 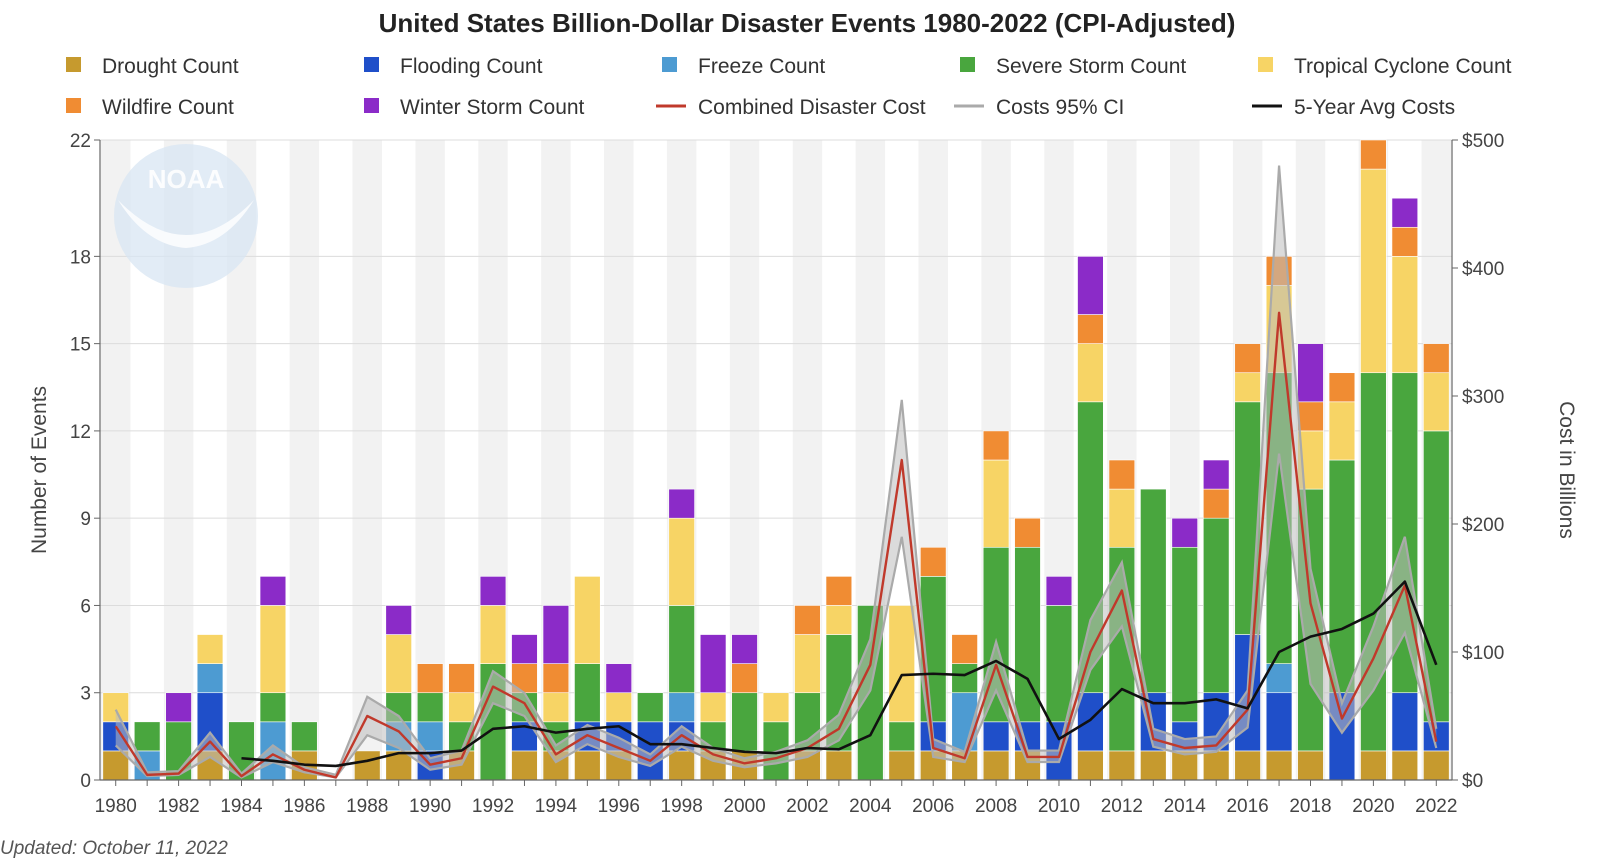 What do you see at coordinates (114, 848) in the screenshot?
I see `updated-note: Updated: October 11, 2022` at bounding box center [114, 848].